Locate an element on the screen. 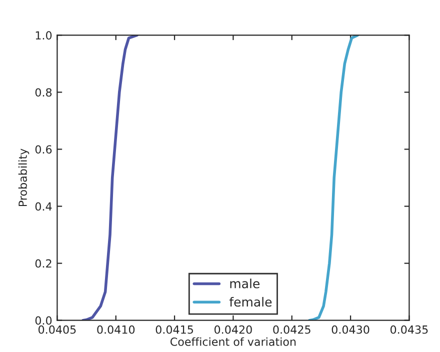 This screenshot has width=440, height=352. y-tick-label: 0.4 is located at coordinates (43, 206).